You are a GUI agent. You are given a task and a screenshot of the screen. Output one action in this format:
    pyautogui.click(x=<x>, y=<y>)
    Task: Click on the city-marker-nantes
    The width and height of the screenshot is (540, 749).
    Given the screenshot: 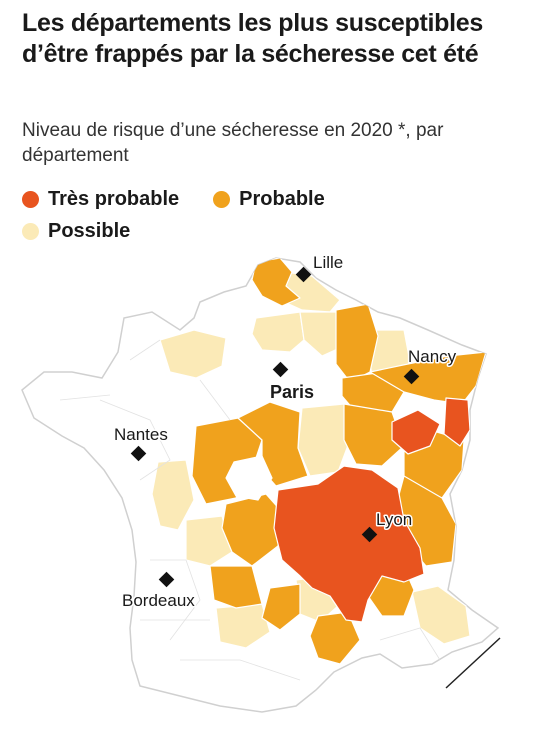 What is the action you would take?
    pyautogui.click(x=138, y=453)
    